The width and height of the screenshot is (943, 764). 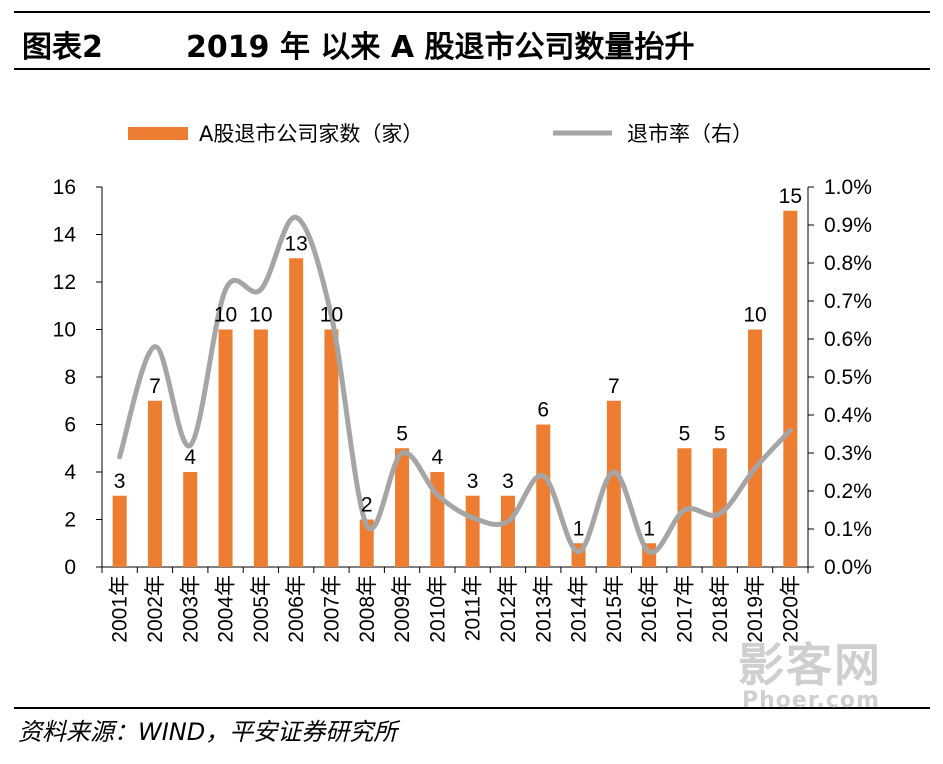 What do you see at coordinates (208, 732) in the screenshot?
I see `source-note: 资料来源：WIND，平安证券研究所` at bounding box center [208, 732].